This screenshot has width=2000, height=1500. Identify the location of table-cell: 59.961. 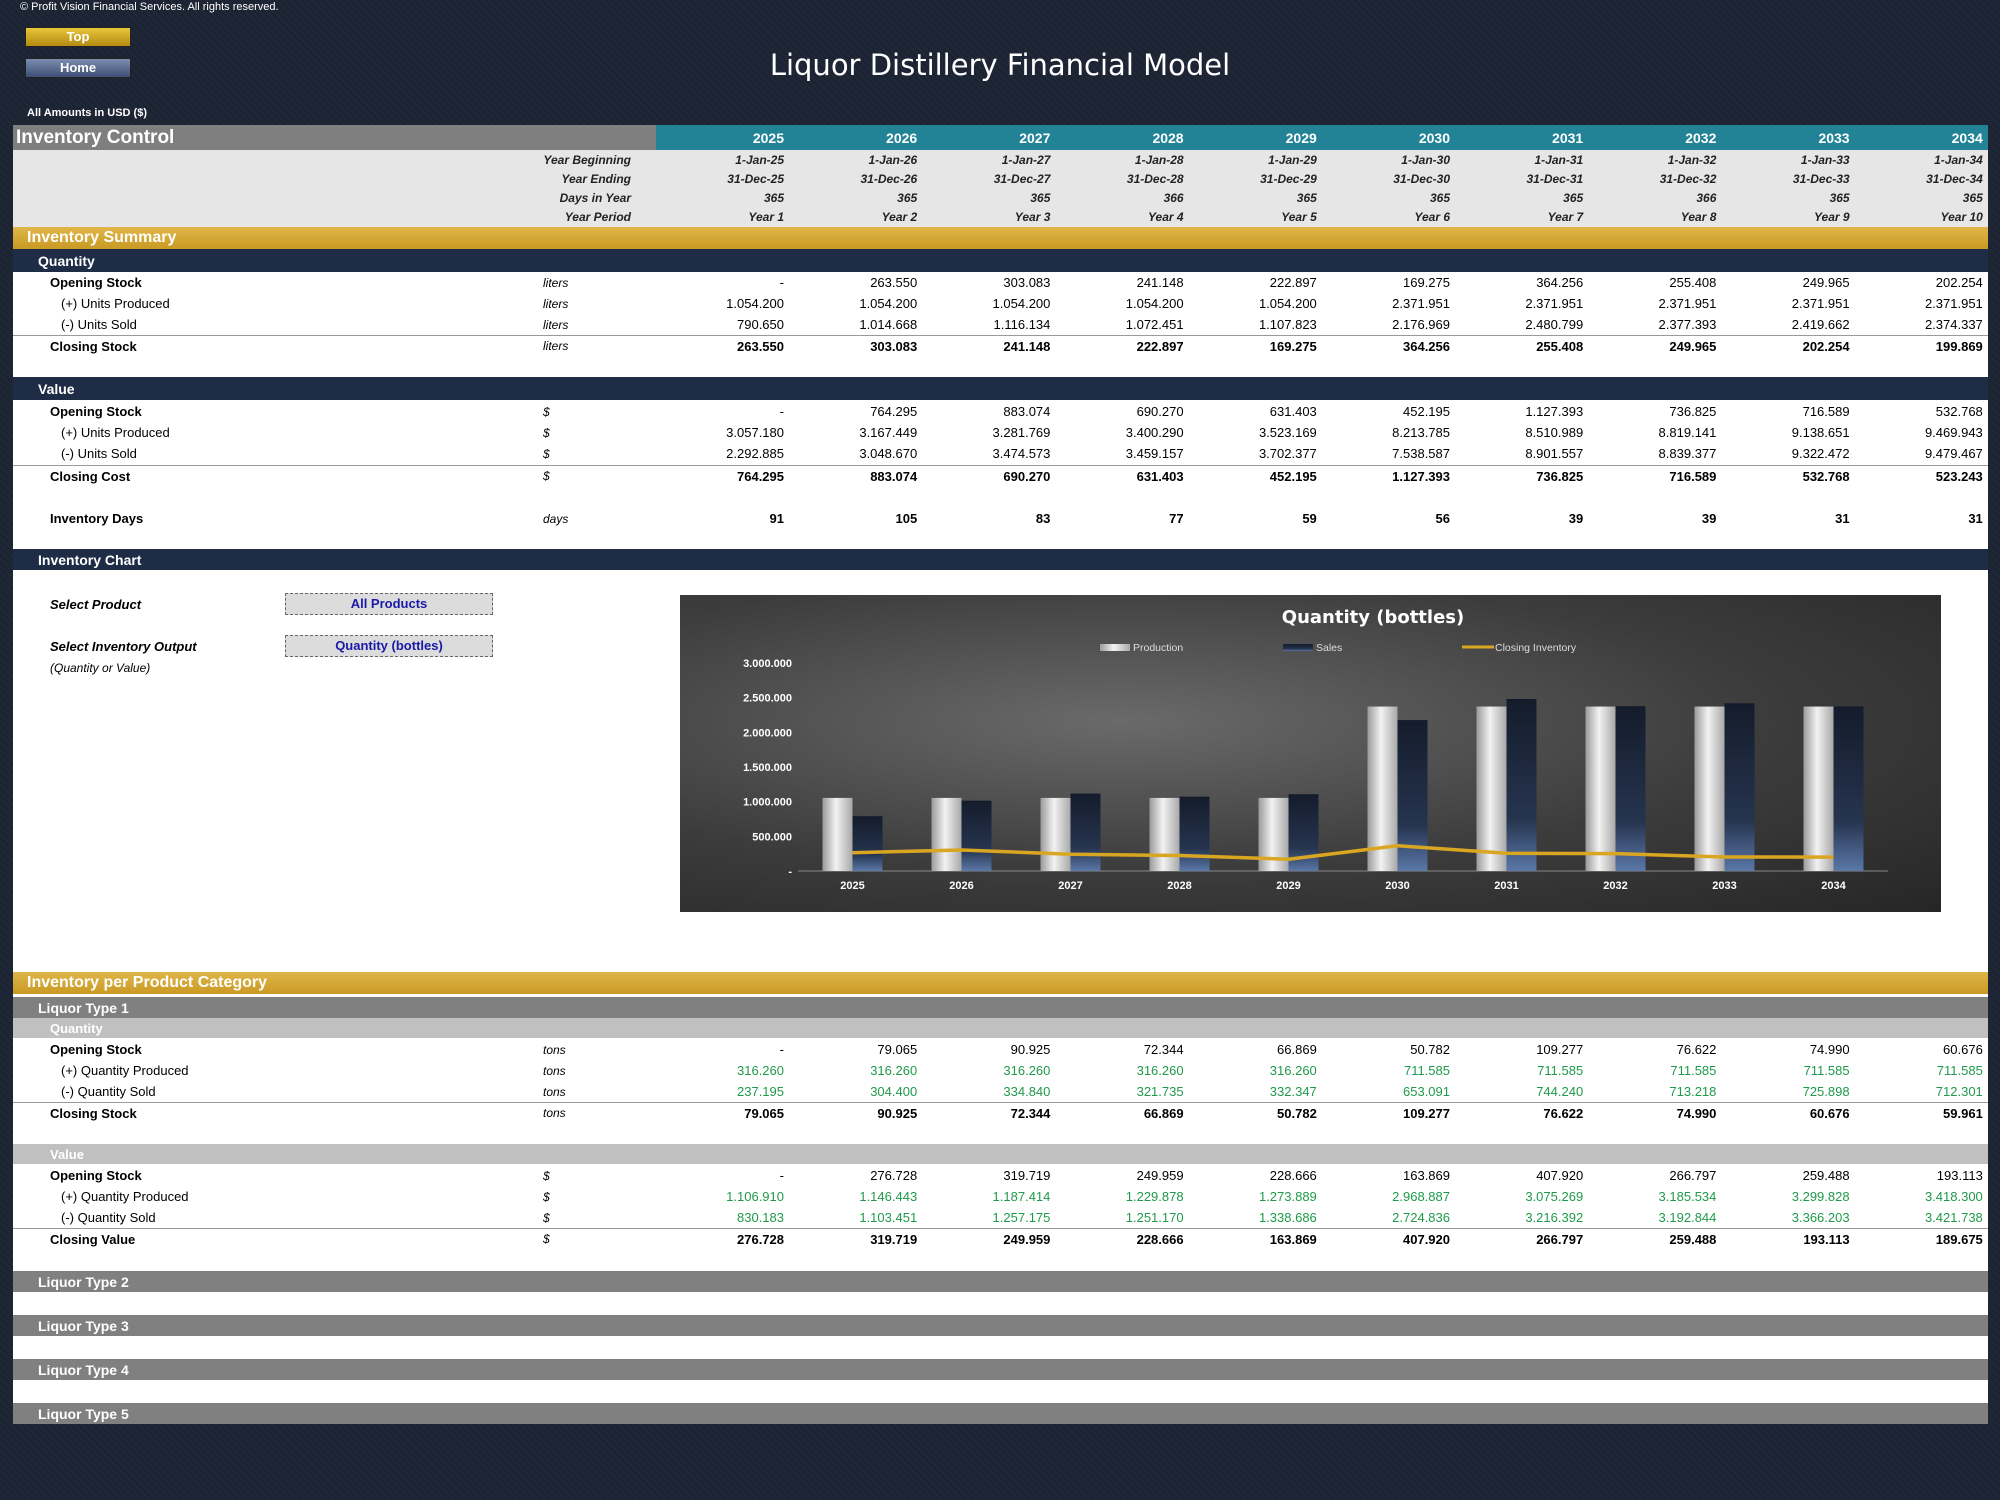
(1963, 1113).